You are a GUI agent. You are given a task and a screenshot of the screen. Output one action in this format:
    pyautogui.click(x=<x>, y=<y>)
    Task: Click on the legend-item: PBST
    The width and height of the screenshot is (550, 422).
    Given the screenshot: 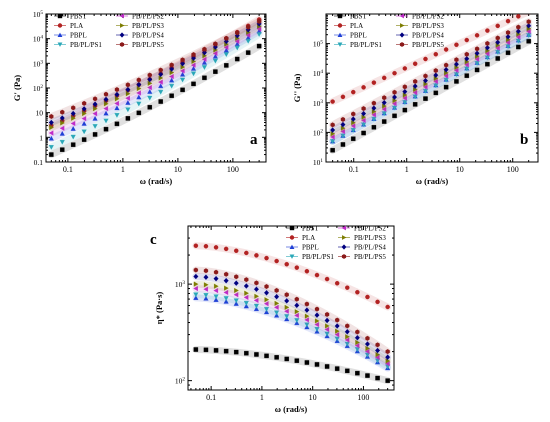 What is the action you would take?
    pyautogui.click(x=70, y=17)
    